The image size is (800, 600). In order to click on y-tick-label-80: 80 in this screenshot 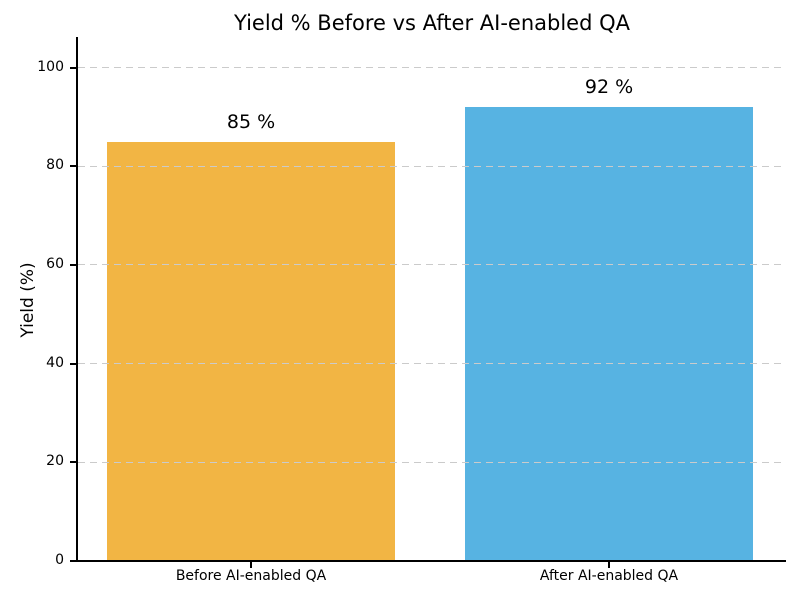, I will do `click(55, 165)`.